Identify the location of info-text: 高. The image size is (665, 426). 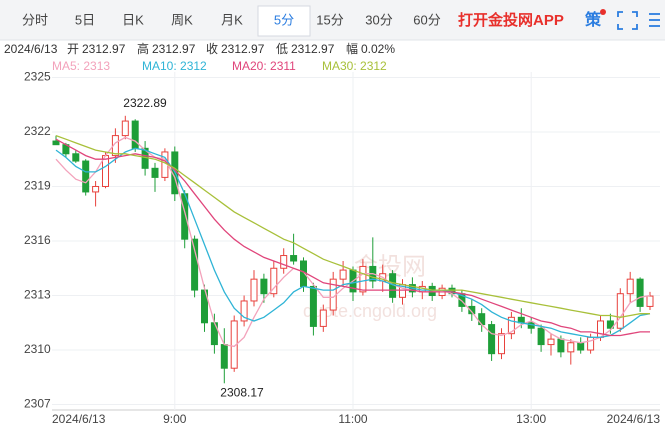
(143, 48).